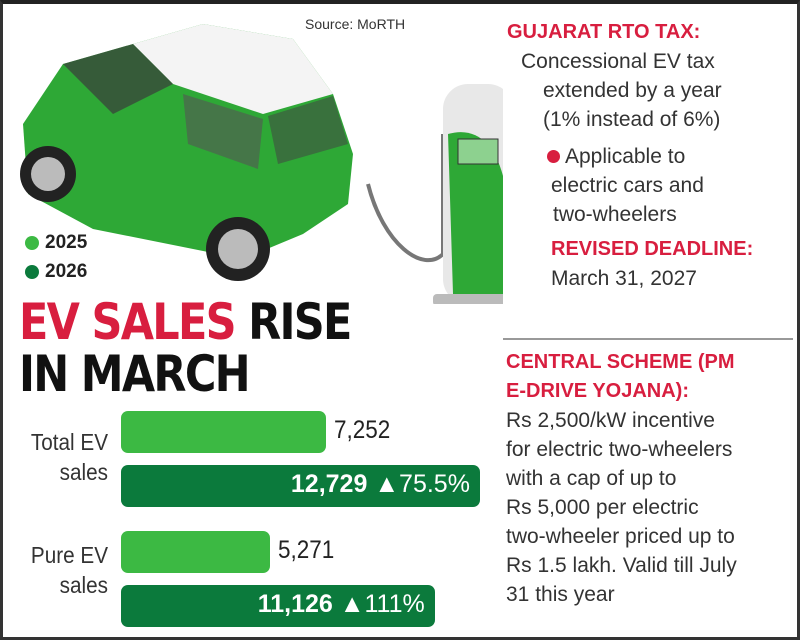 The image size is (800, 640). I want to click on central-line: 31 this year, so click(560, 594).